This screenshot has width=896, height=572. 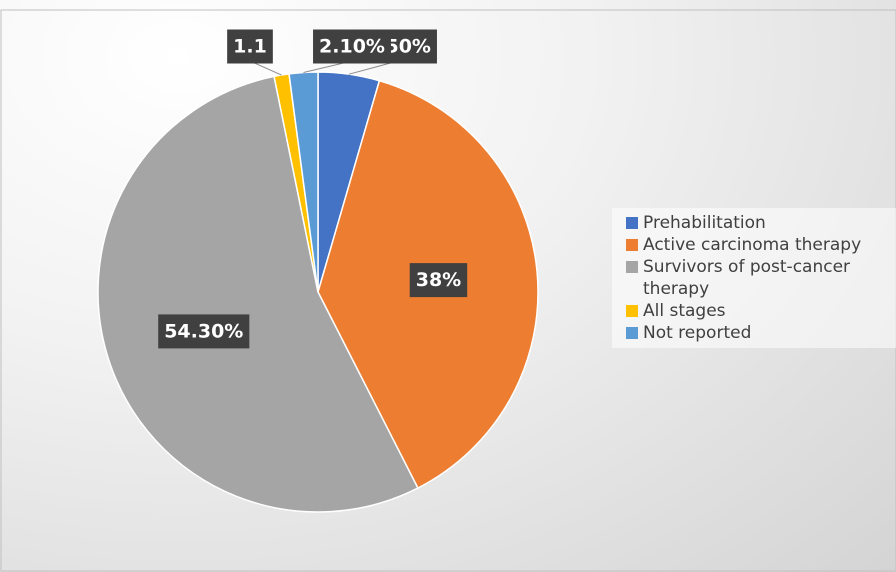 What do you see at coordinates (752, 245) in the screenshot?
I see `legend-label: Active carcinoma therapy` at bounding box center [752, 245].